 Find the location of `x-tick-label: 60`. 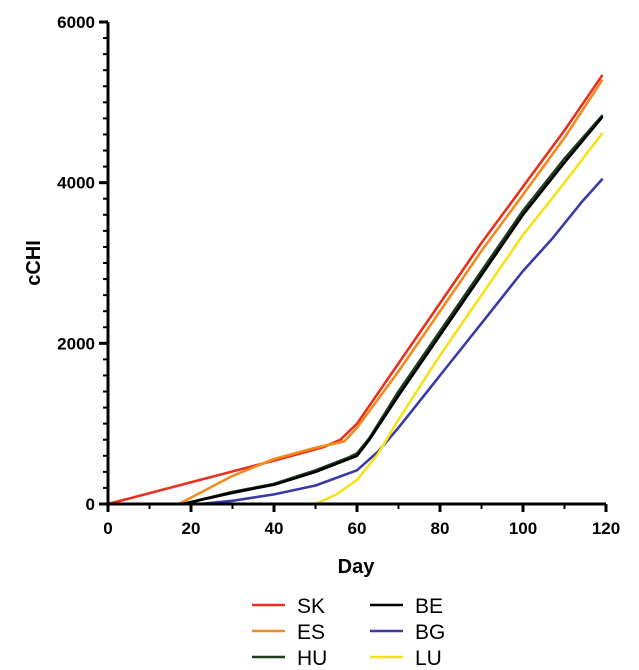

x-tick-label: 60 is located at coordinates (357, 528).